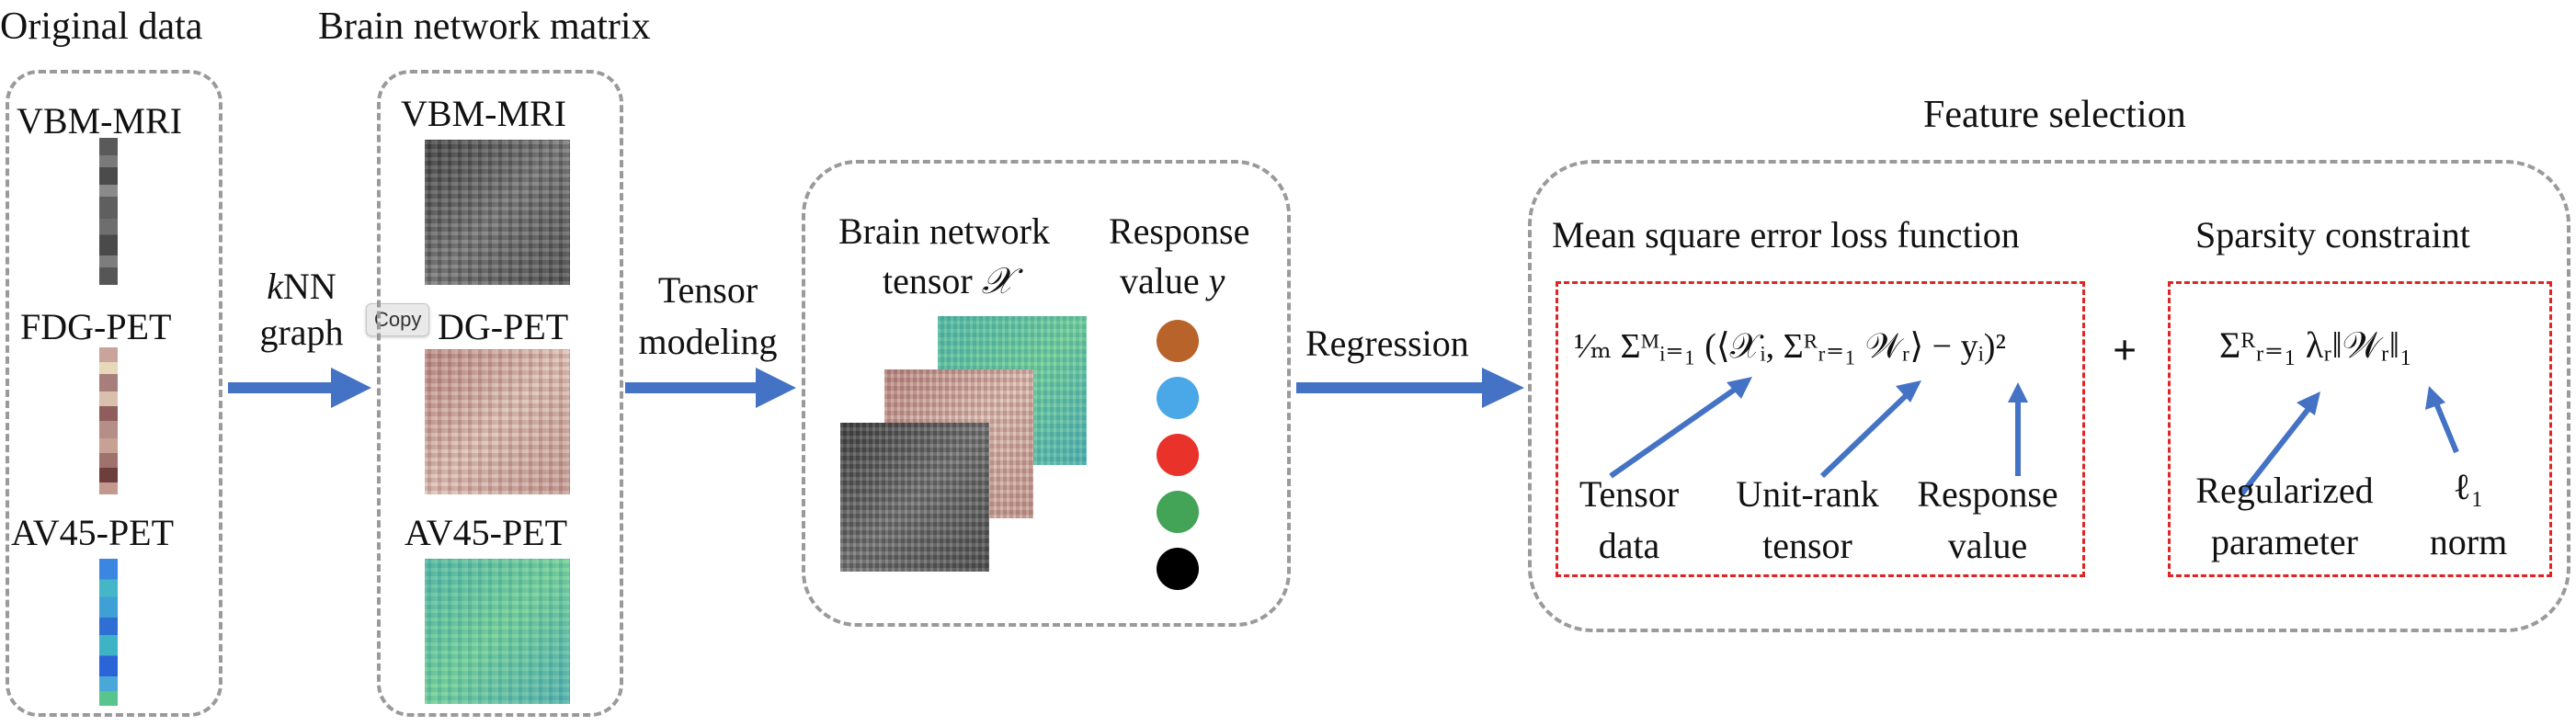 The height and width of the screenshot is (726, 2576). I want to click on tensor-data-label-1: Tensor, so click(1629, 494).